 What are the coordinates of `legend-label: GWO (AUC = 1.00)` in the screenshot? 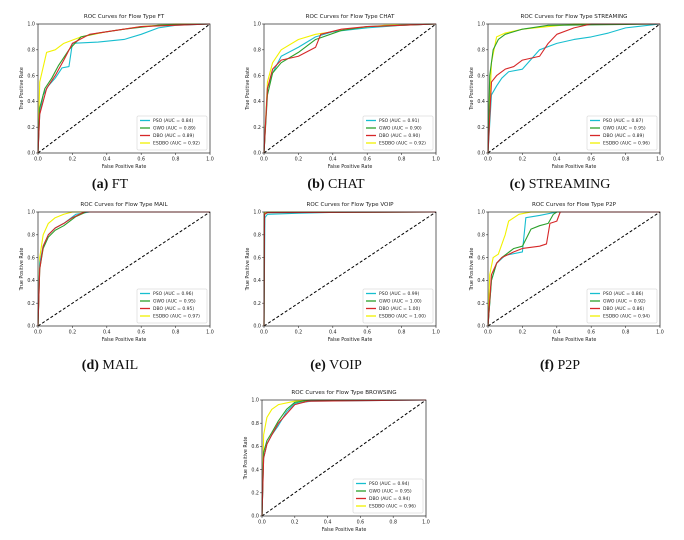 It's located at (400, 302).